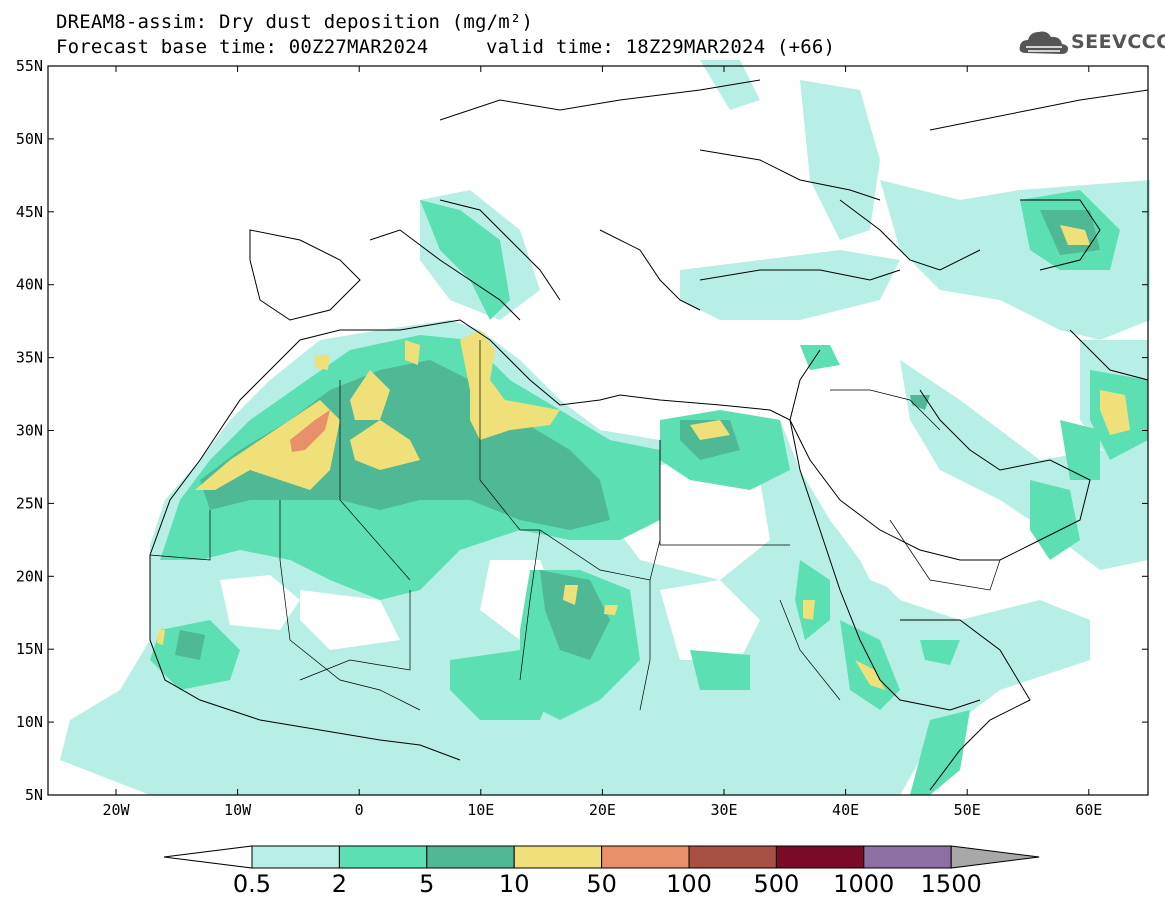 This screenshot has width=1165, height=907. What do you see at coordinates (426, 884) in the screenshot?
I see `colorbar-label: 5` at bounding box center [426, 884].